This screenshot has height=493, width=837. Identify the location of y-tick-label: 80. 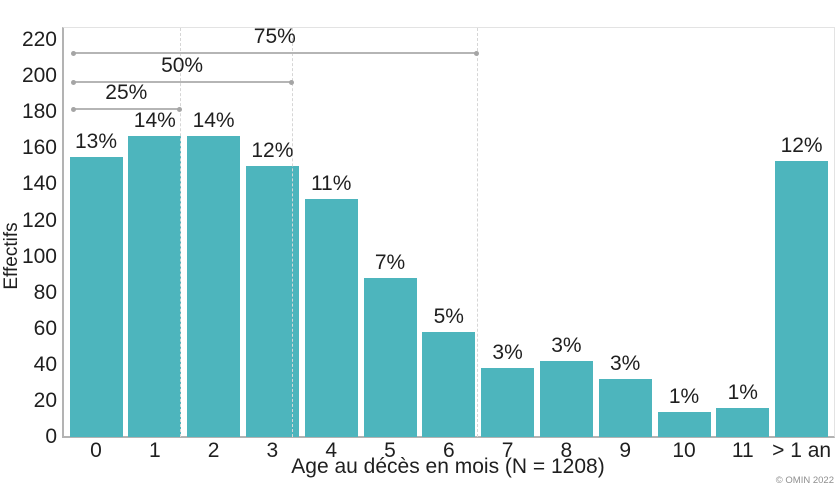
(45, 292).